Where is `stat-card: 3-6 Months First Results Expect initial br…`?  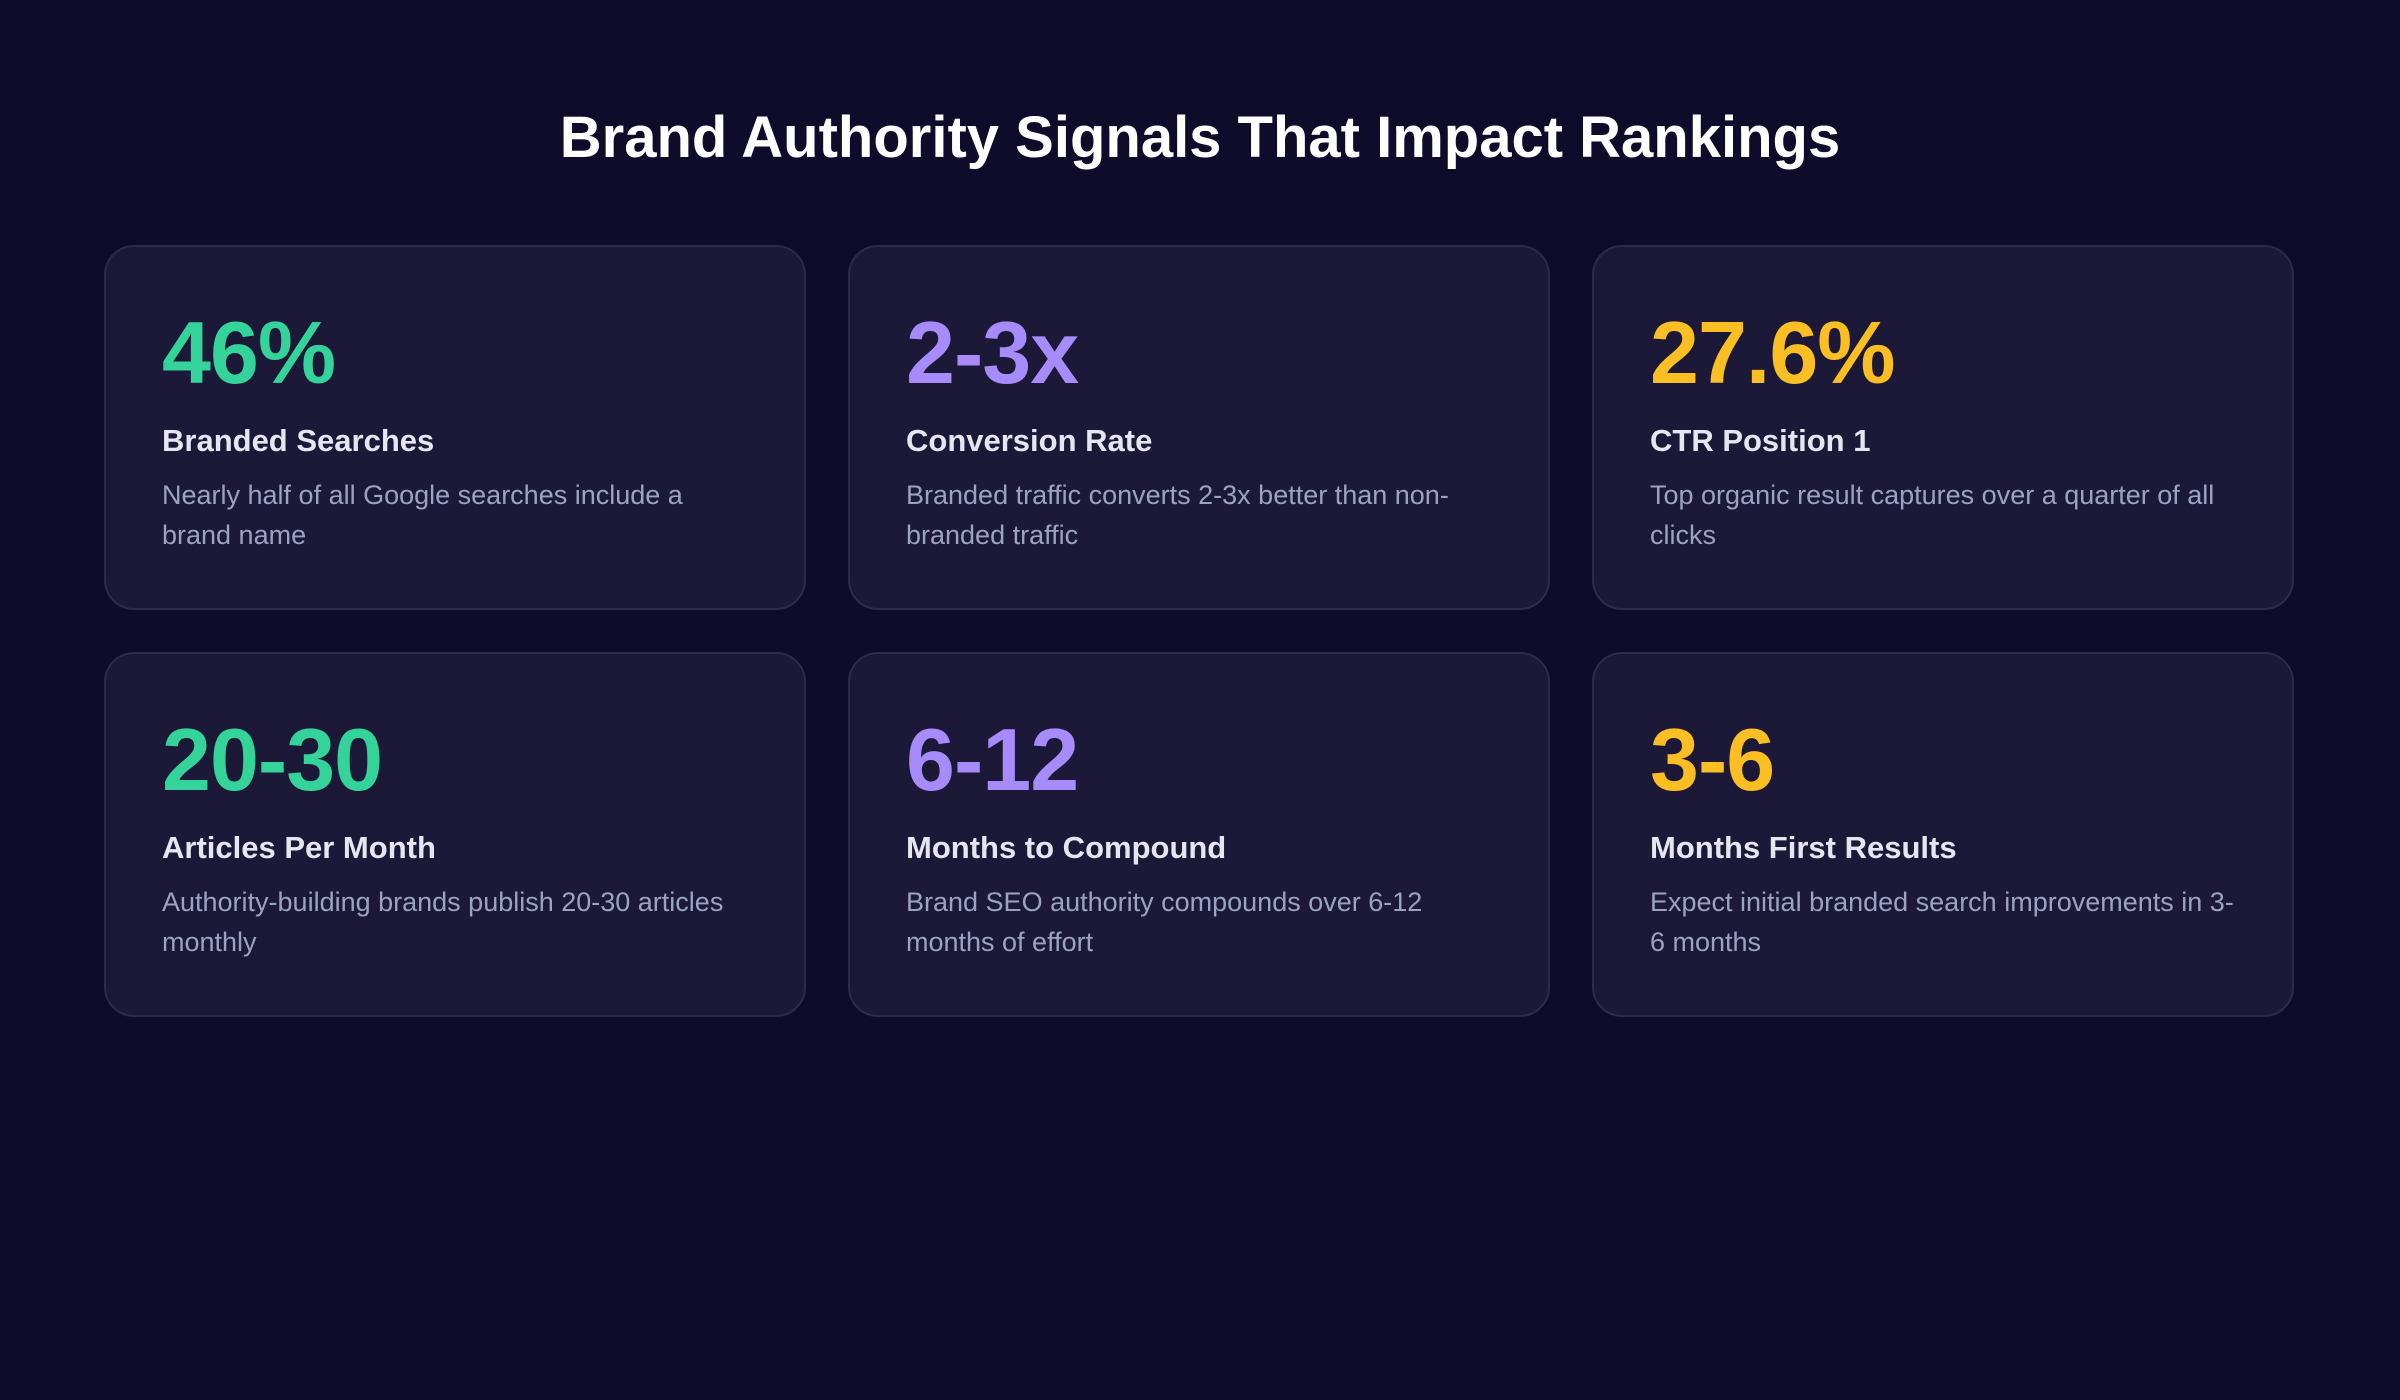
stat-card: 3-6 Months First Results Expect initial br… is located at coordinates (1943, 834).